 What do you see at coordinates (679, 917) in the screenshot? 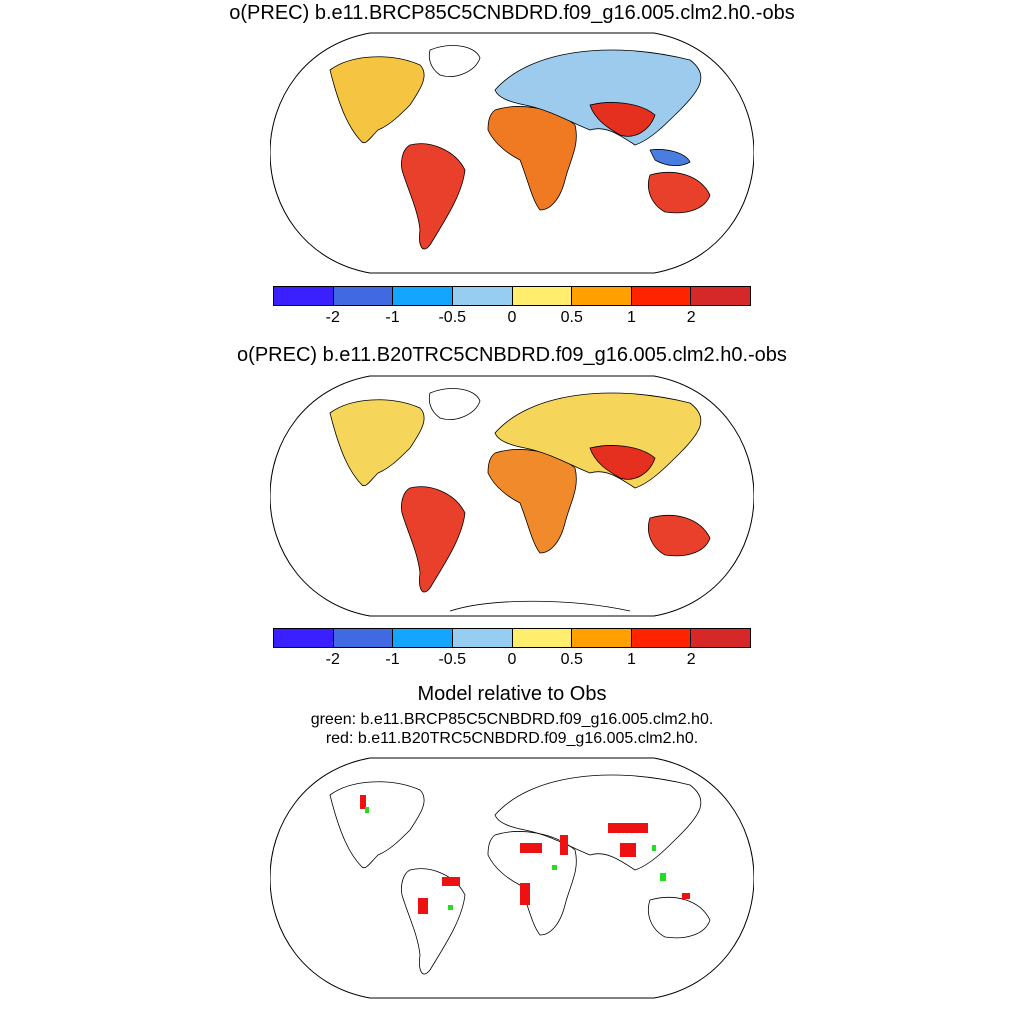
I see `australia-outline` at bounding box center [679, 917].